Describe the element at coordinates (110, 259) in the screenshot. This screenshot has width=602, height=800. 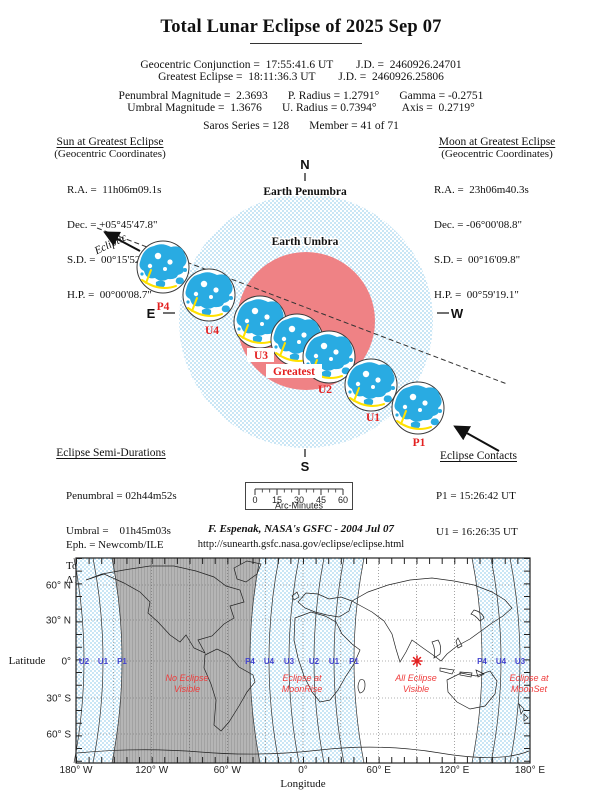
I see `data-row: S.D. = 00°15'52.4"` at that location.